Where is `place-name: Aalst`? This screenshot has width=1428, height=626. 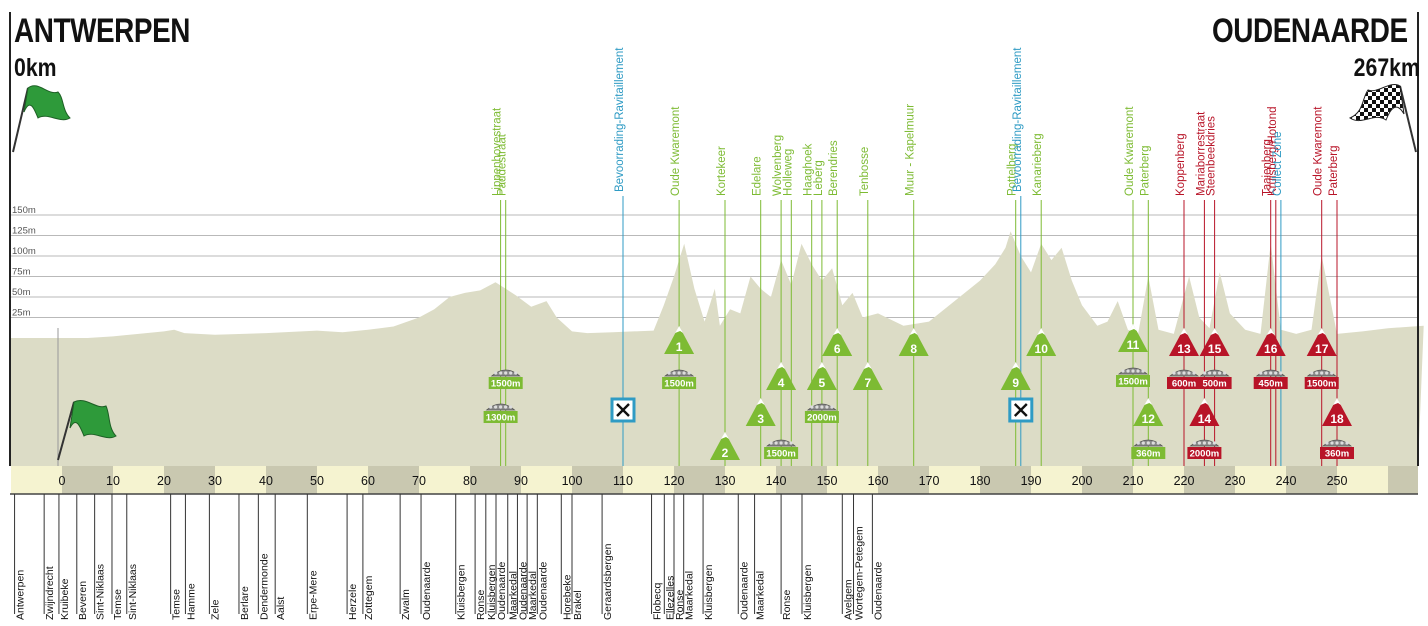 place-name: Aalst is located at coordinates (281, 608).